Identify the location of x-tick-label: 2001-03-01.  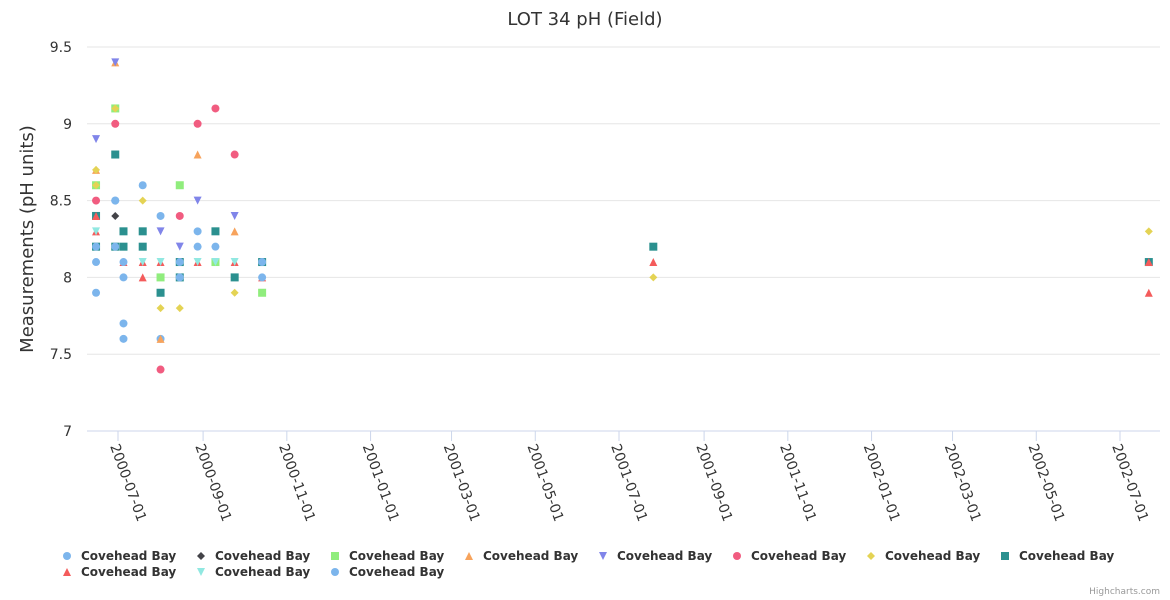
(461, 483).